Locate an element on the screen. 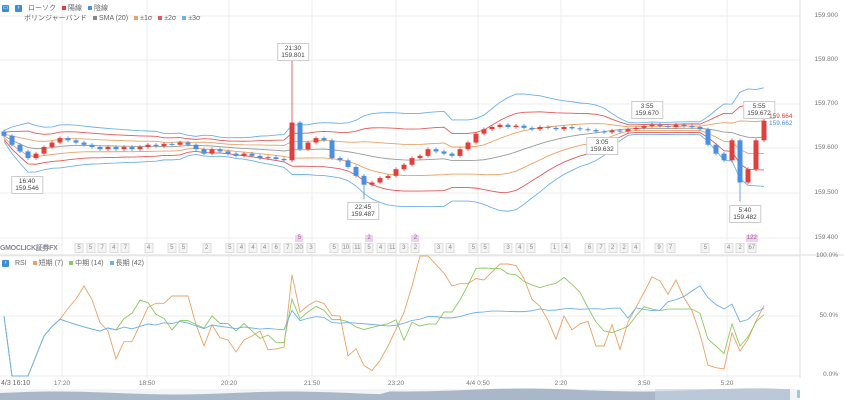  x-label: 18:50 is located at coordinates (147, 383).